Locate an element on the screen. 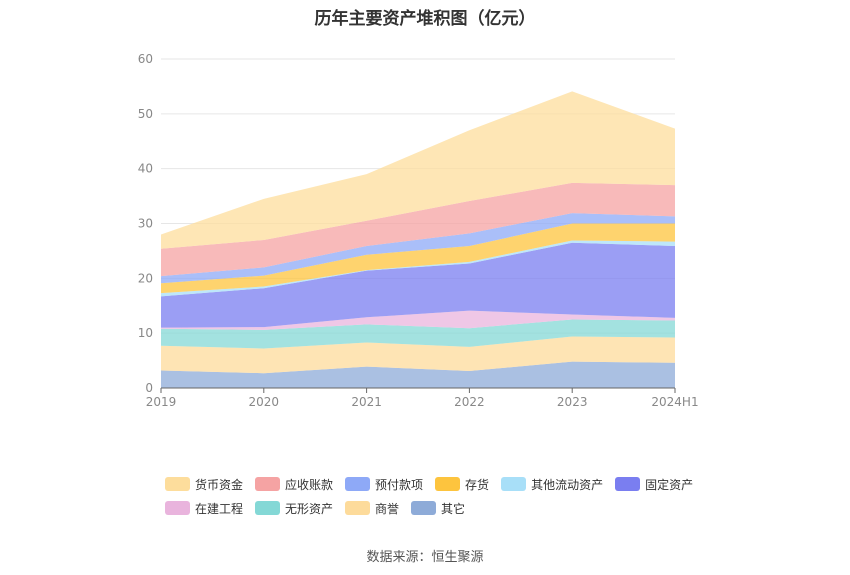 This screenshot has height=575, width=850. y-tick-label: 20 is located at coordinates (145, 278).